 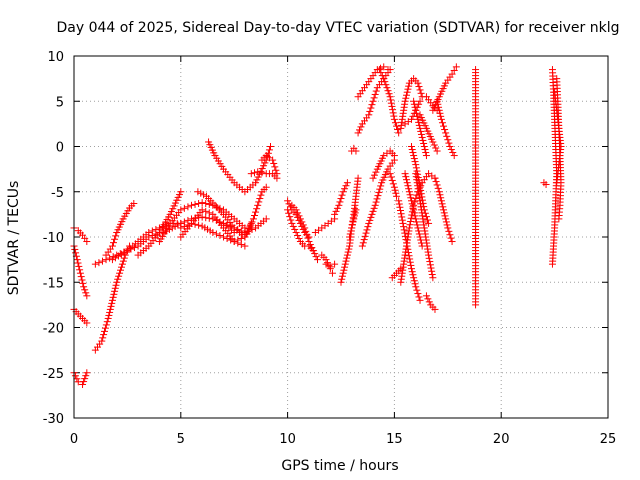 What do you see at coordinates (57, 193) in the screenshot?
I see `y-tick-label: -5` at bounding box center [57, 193].